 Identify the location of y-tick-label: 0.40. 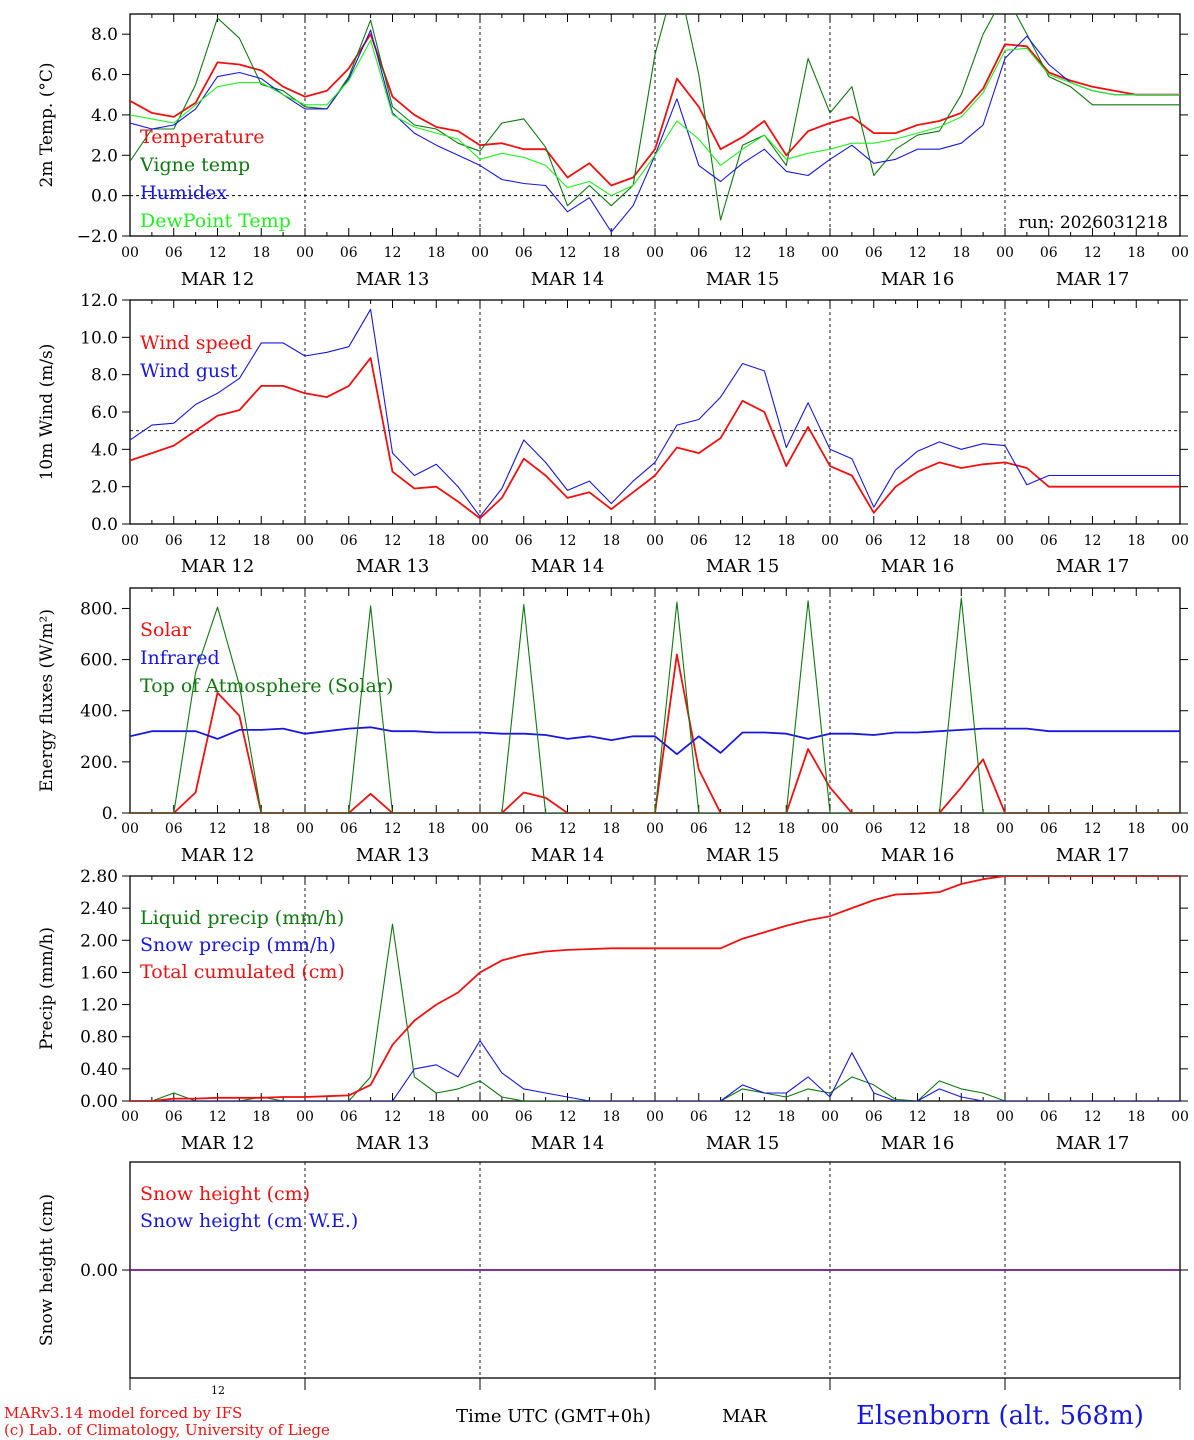
(99, 1070).